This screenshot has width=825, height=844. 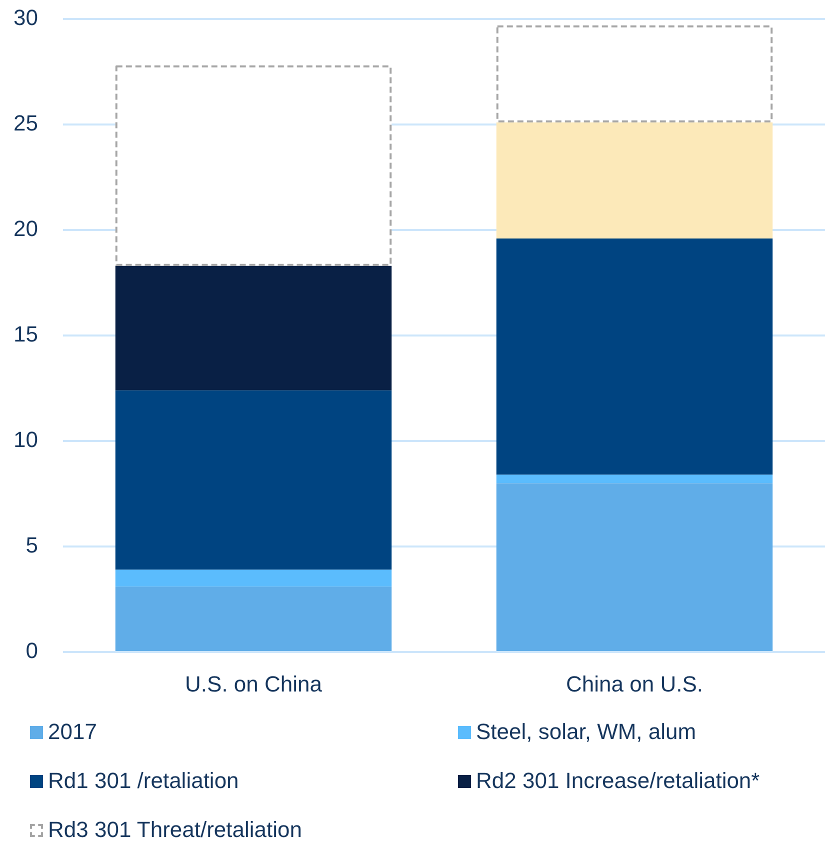 What do you see at coordinates (634, 683) in the screenshot?
I see `x-tick-label: China on U.S.` at bounding box center [634, 683].